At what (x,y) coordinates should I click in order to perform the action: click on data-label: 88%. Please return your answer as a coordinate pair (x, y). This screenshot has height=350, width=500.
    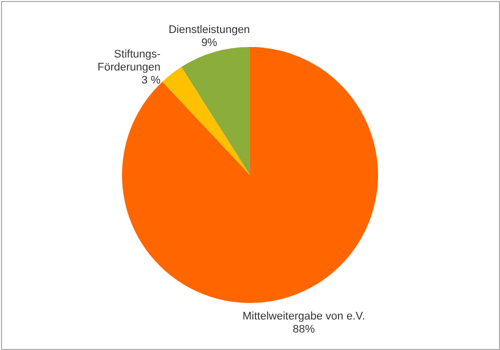
    Looking at the image, I should click on (303, 330).